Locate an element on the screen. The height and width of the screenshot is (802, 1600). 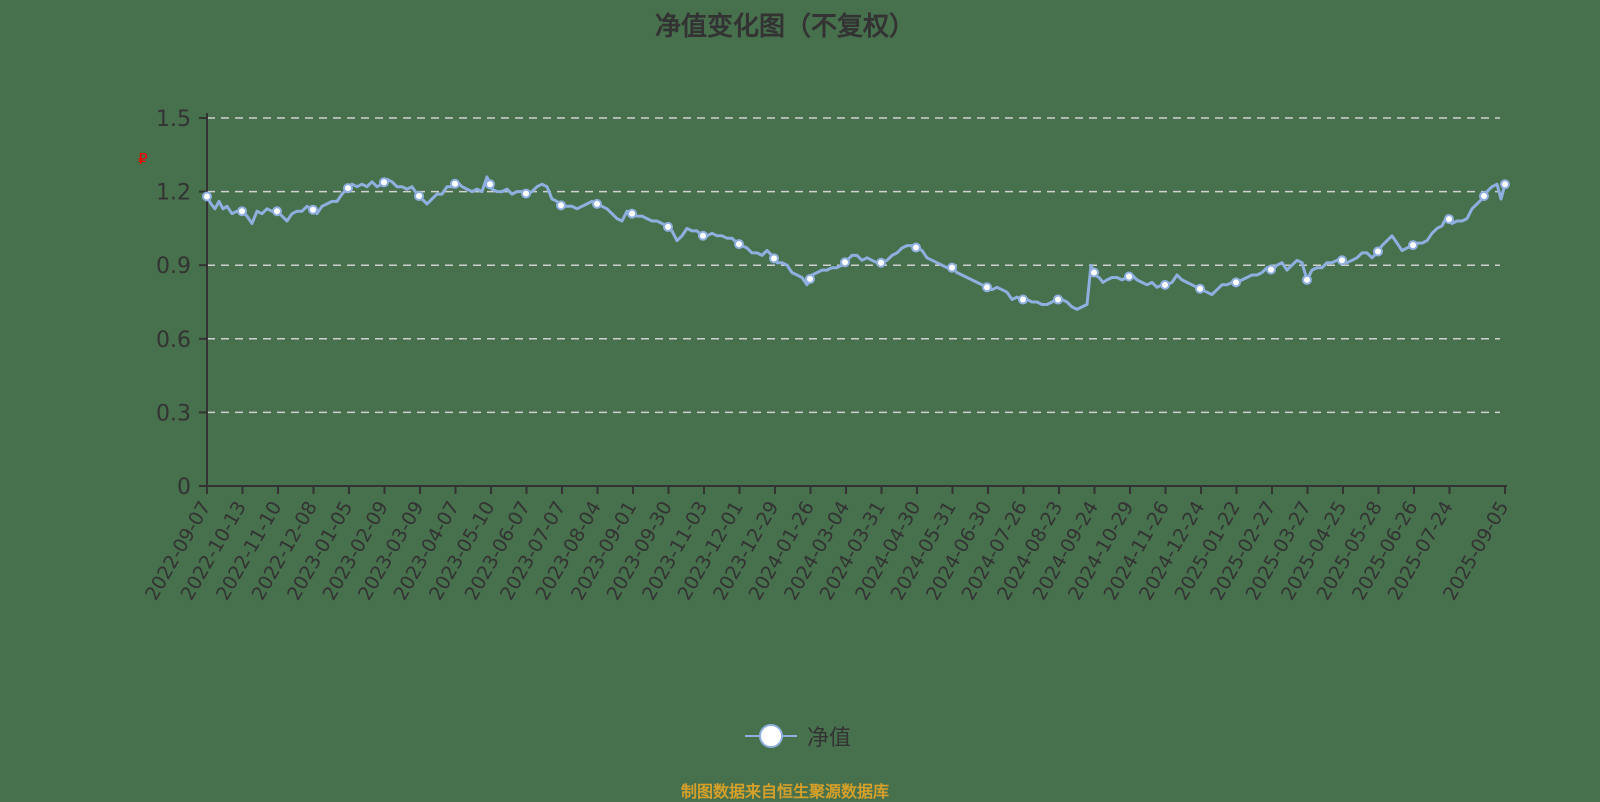
series-line-nav is located at coordinates (856, 243).